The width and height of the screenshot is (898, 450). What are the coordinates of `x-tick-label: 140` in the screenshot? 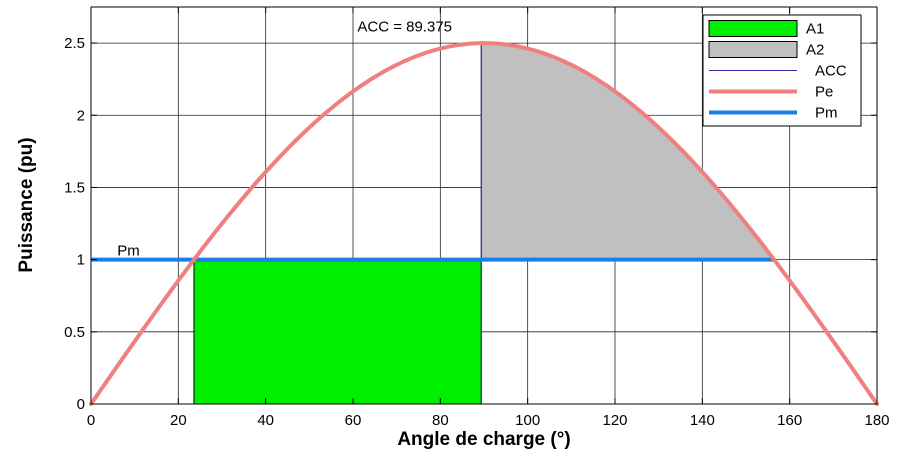 It's located at (702, 420).